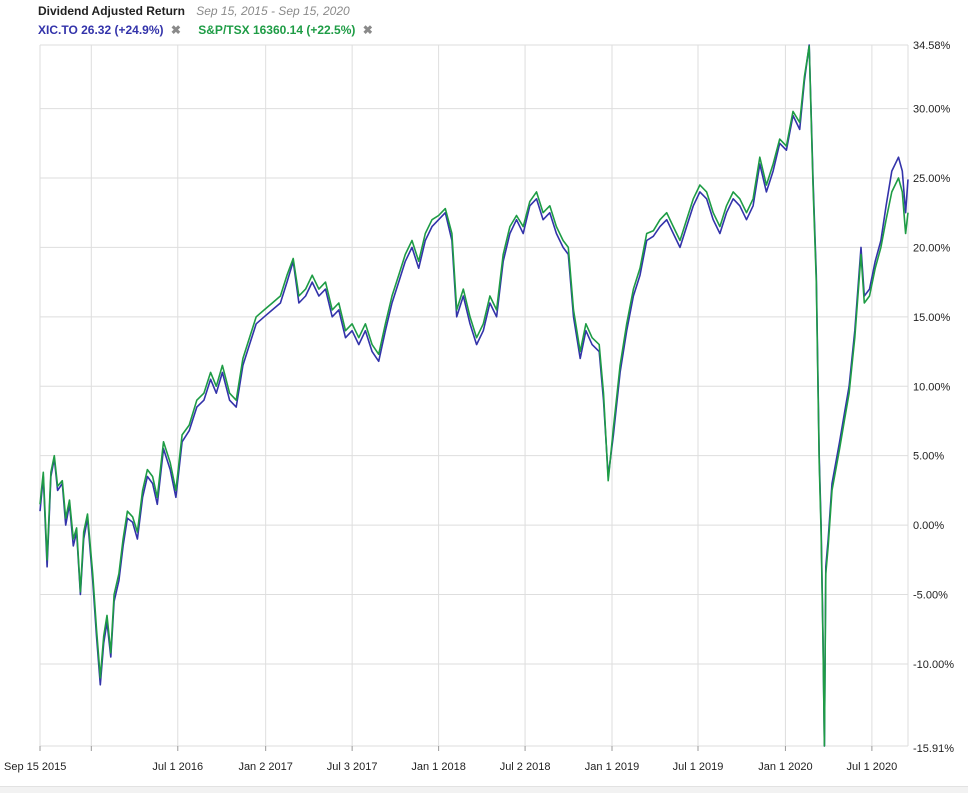 The image size is (968, 793). Describe the element at coordinates (352, 767) in the screenshot. I see `x-tick-label: Jul 3 2017` at that location.